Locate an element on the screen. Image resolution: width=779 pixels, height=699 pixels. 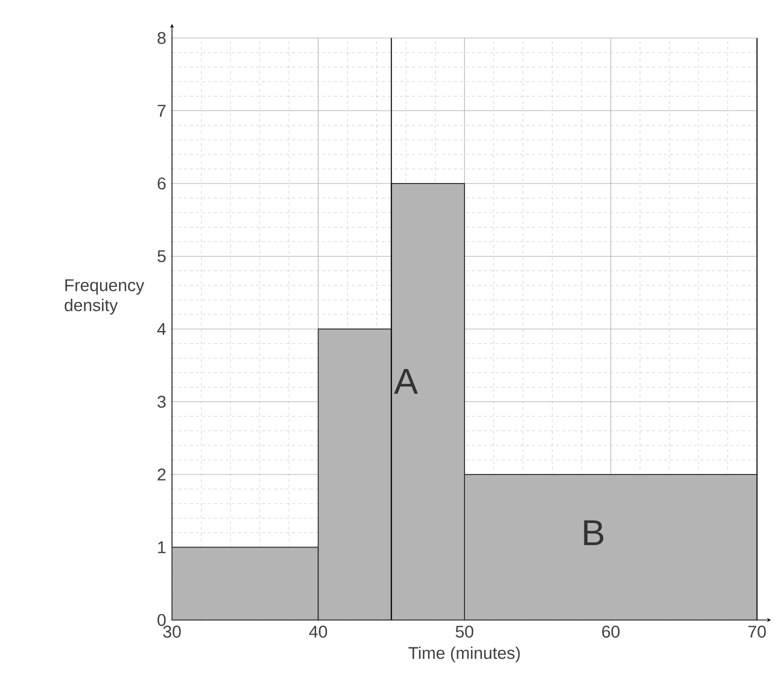
x-tick-label: 50 is located at coordinates (465, 632).